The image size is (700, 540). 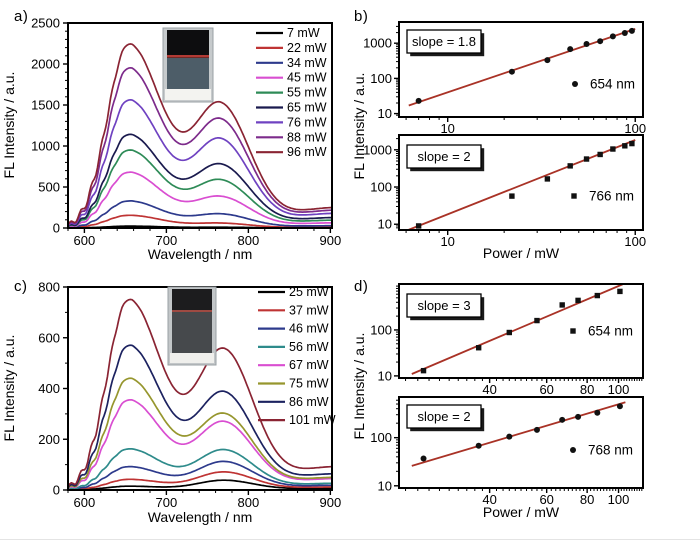 I want to click on x-tick-label: 900, so click(x=331, y=502).